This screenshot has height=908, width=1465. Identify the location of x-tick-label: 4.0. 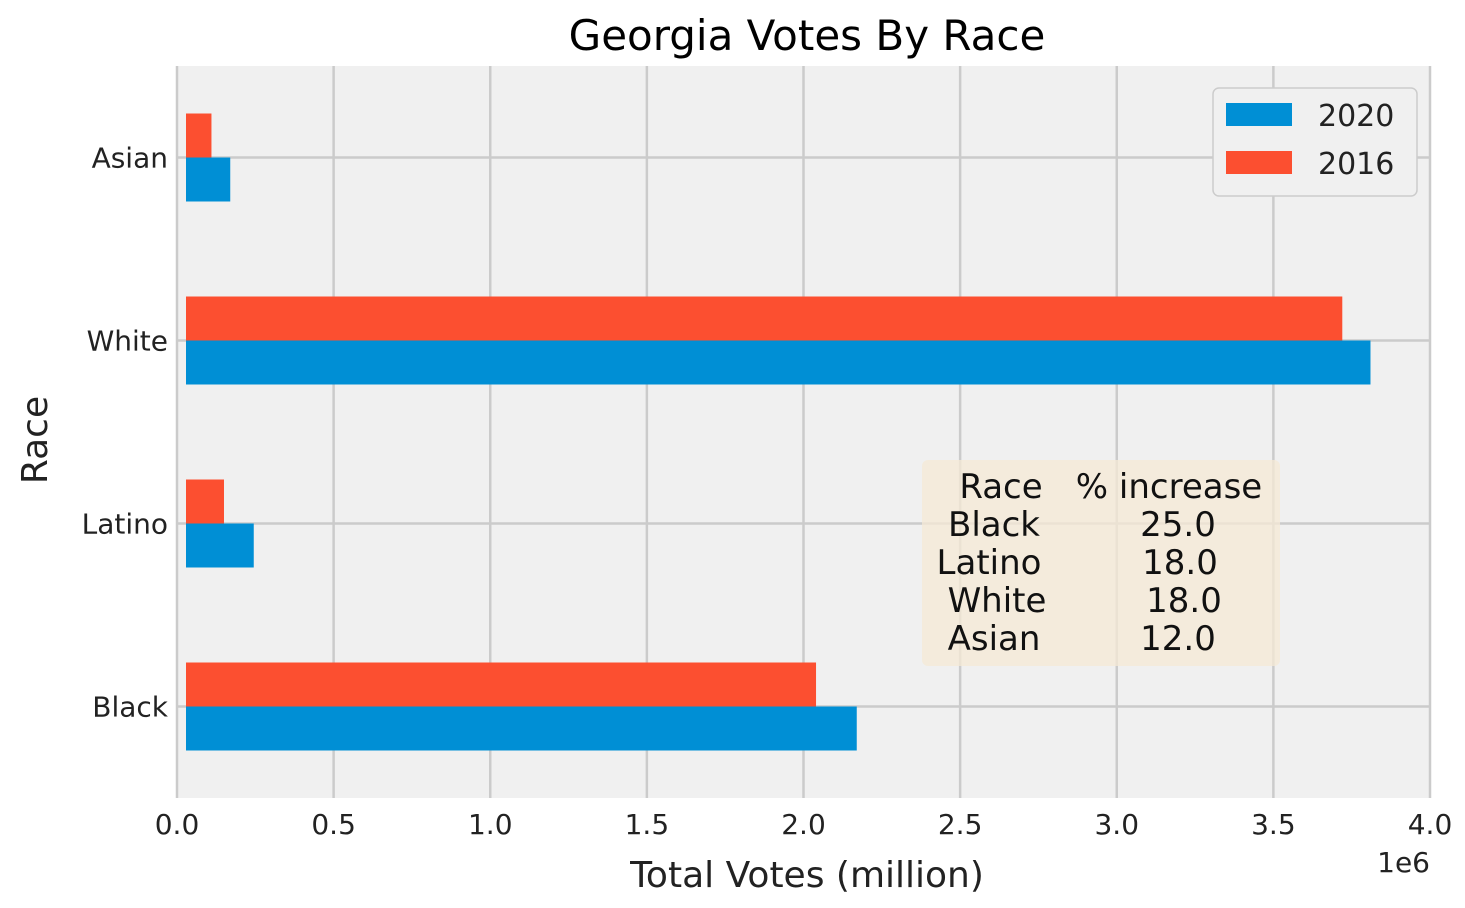
(1430, 824).